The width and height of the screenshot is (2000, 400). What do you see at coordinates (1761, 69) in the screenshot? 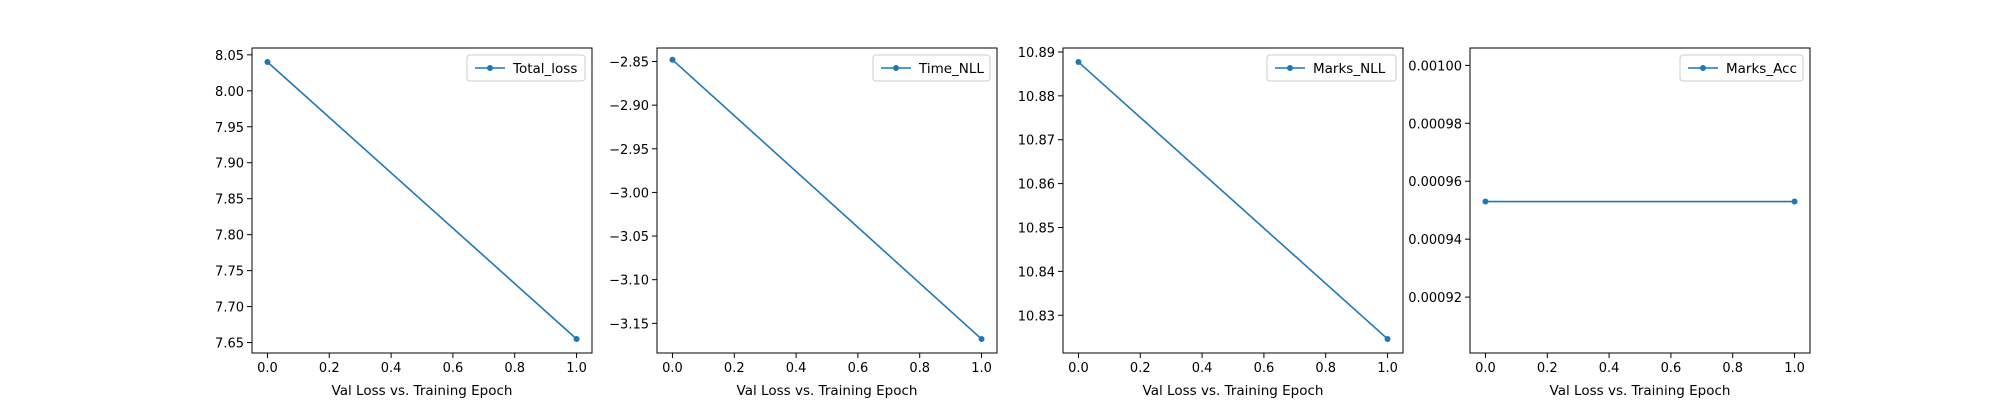
I see `legend-label: Marks_Acc` at bounding box center [1761, 69].